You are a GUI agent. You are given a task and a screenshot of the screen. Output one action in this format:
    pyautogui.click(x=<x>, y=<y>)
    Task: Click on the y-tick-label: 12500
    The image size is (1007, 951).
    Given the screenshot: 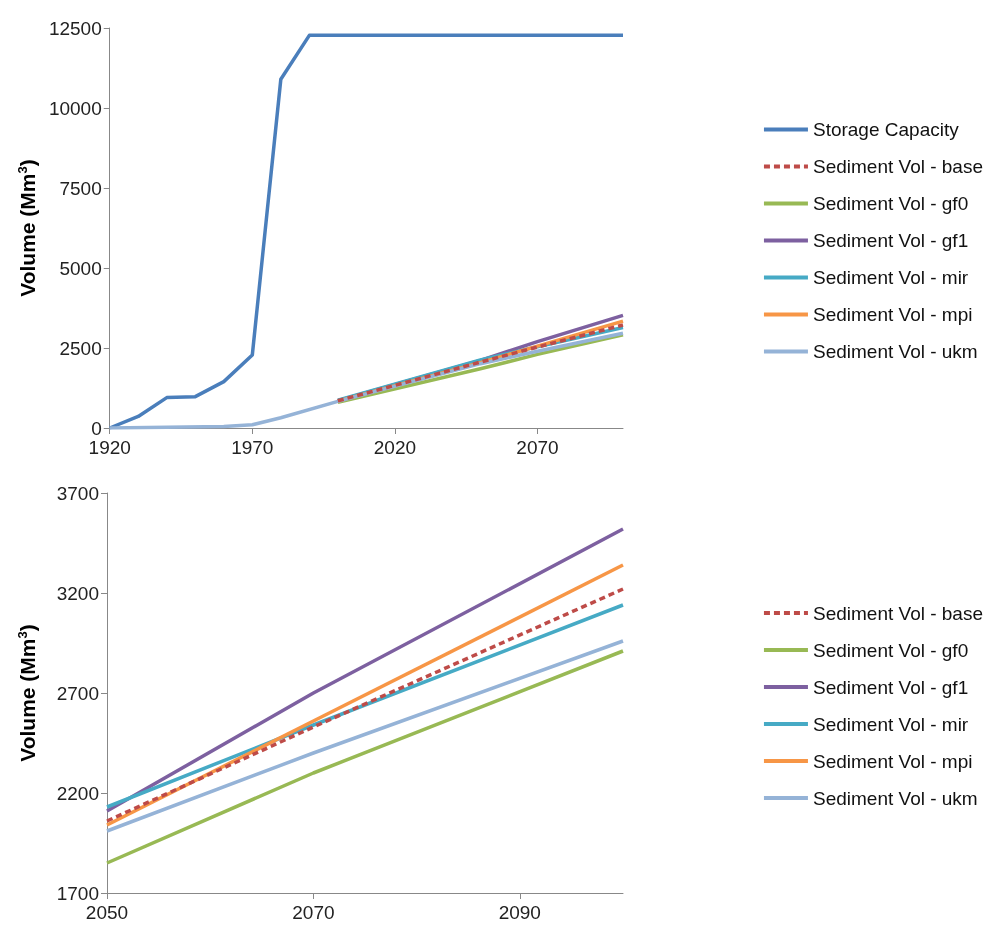 What is the action you would take?
    pyautogui.click(x=75, y=28)
    